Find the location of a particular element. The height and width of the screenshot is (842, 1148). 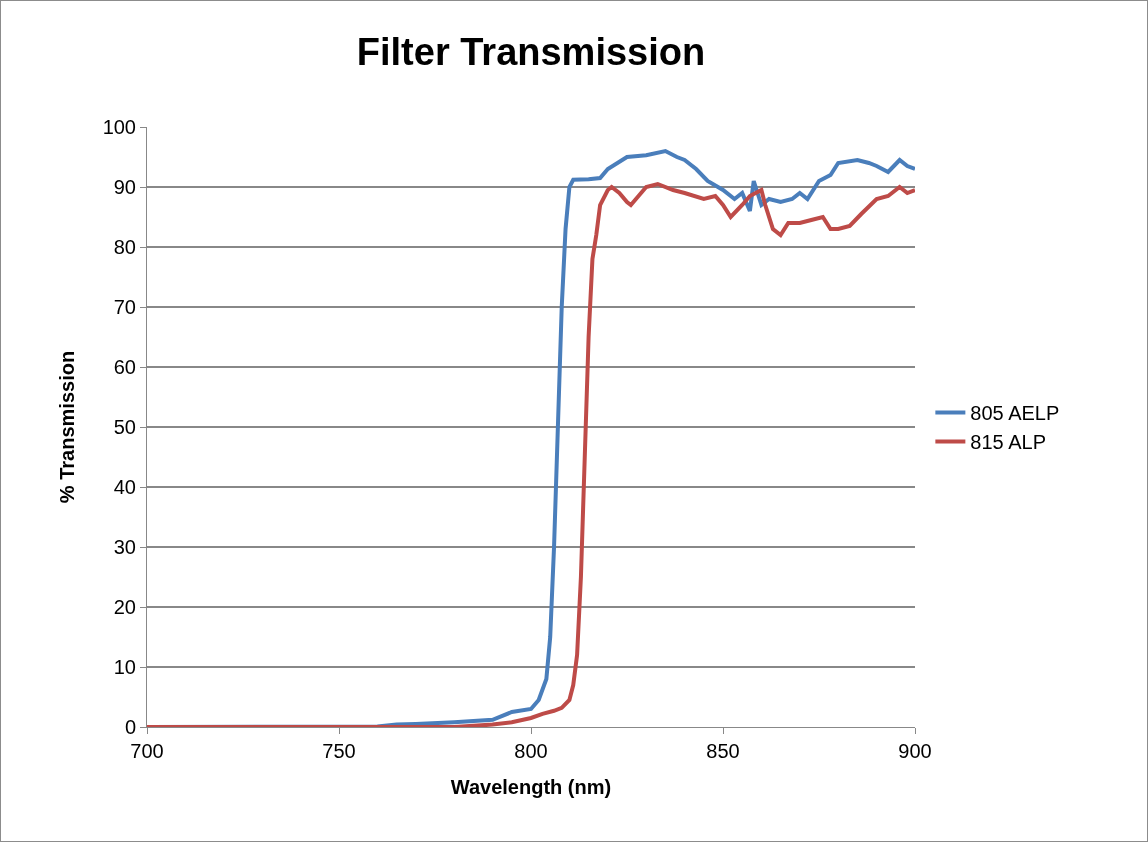

y-tick-label: 10 is located at coordinates (124, 667).